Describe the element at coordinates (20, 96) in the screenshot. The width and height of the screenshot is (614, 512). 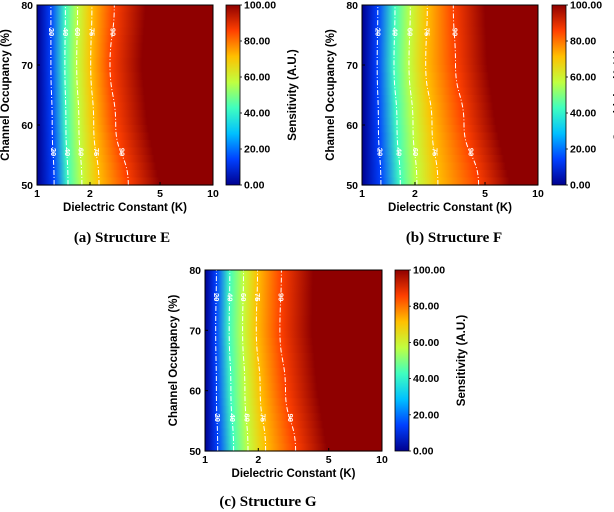
I see `y-axis: 50 60 70 80 Channel Occupancy (%)` at that location.